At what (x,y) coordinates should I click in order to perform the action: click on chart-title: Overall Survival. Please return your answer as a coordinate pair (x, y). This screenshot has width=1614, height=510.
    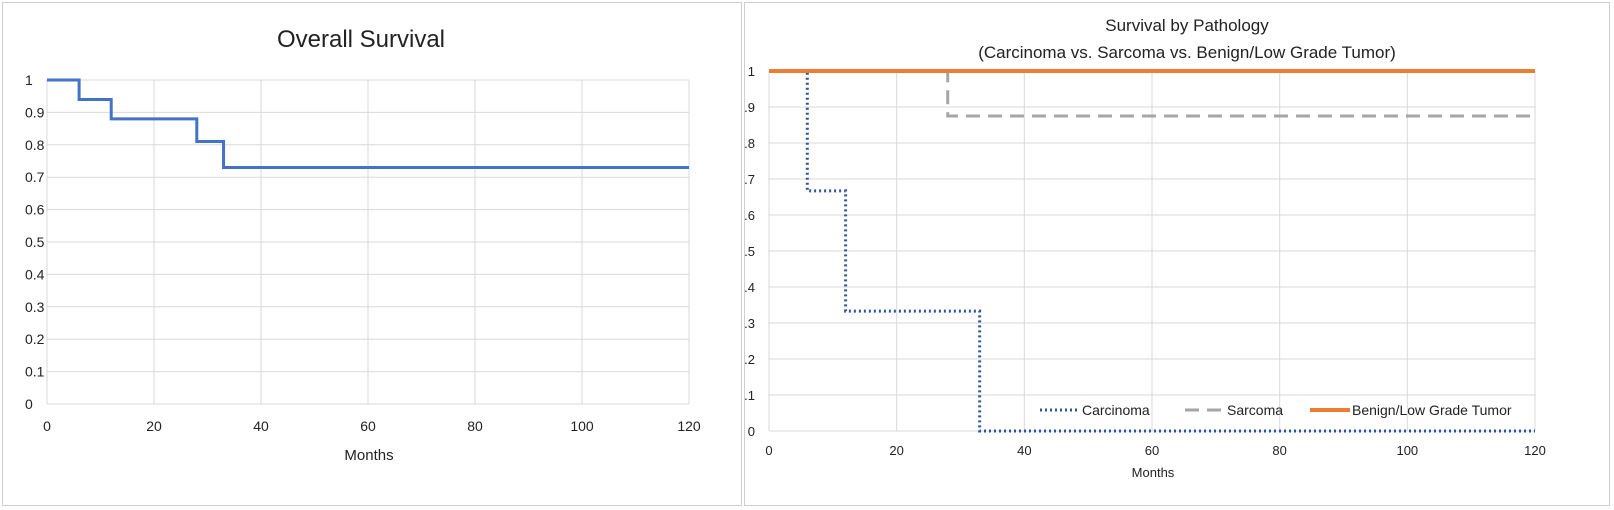
    Looking at the image, I should click on (361, 39).